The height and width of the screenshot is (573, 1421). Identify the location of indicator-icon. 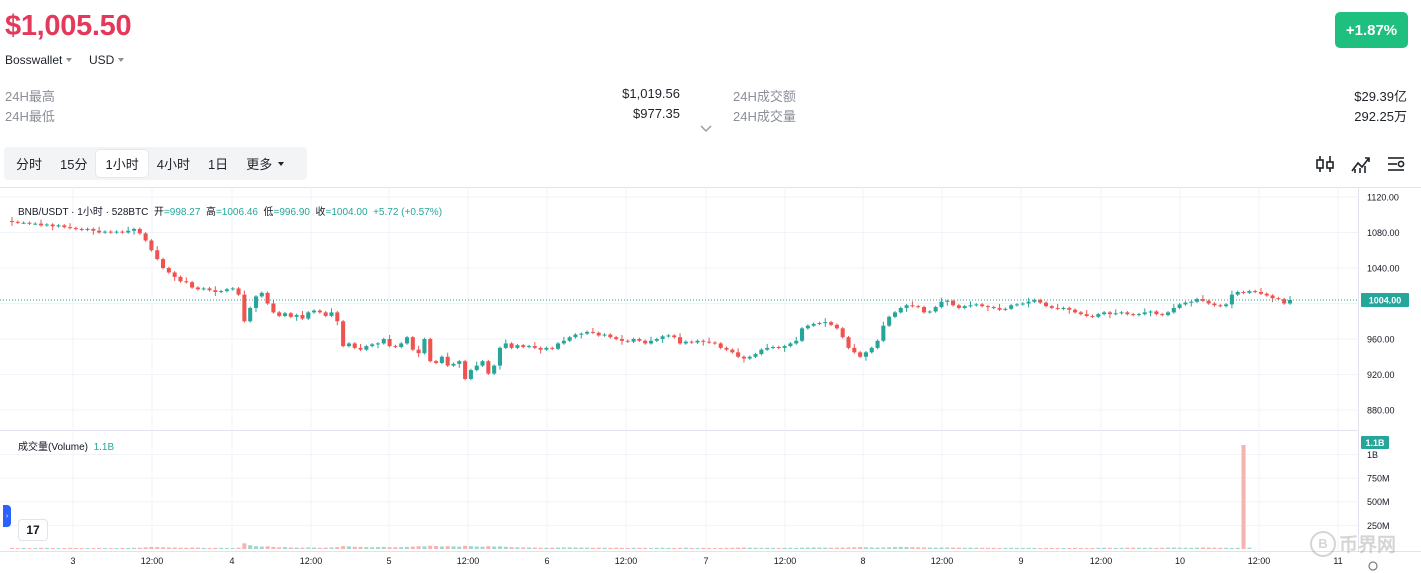
(1361, 164).